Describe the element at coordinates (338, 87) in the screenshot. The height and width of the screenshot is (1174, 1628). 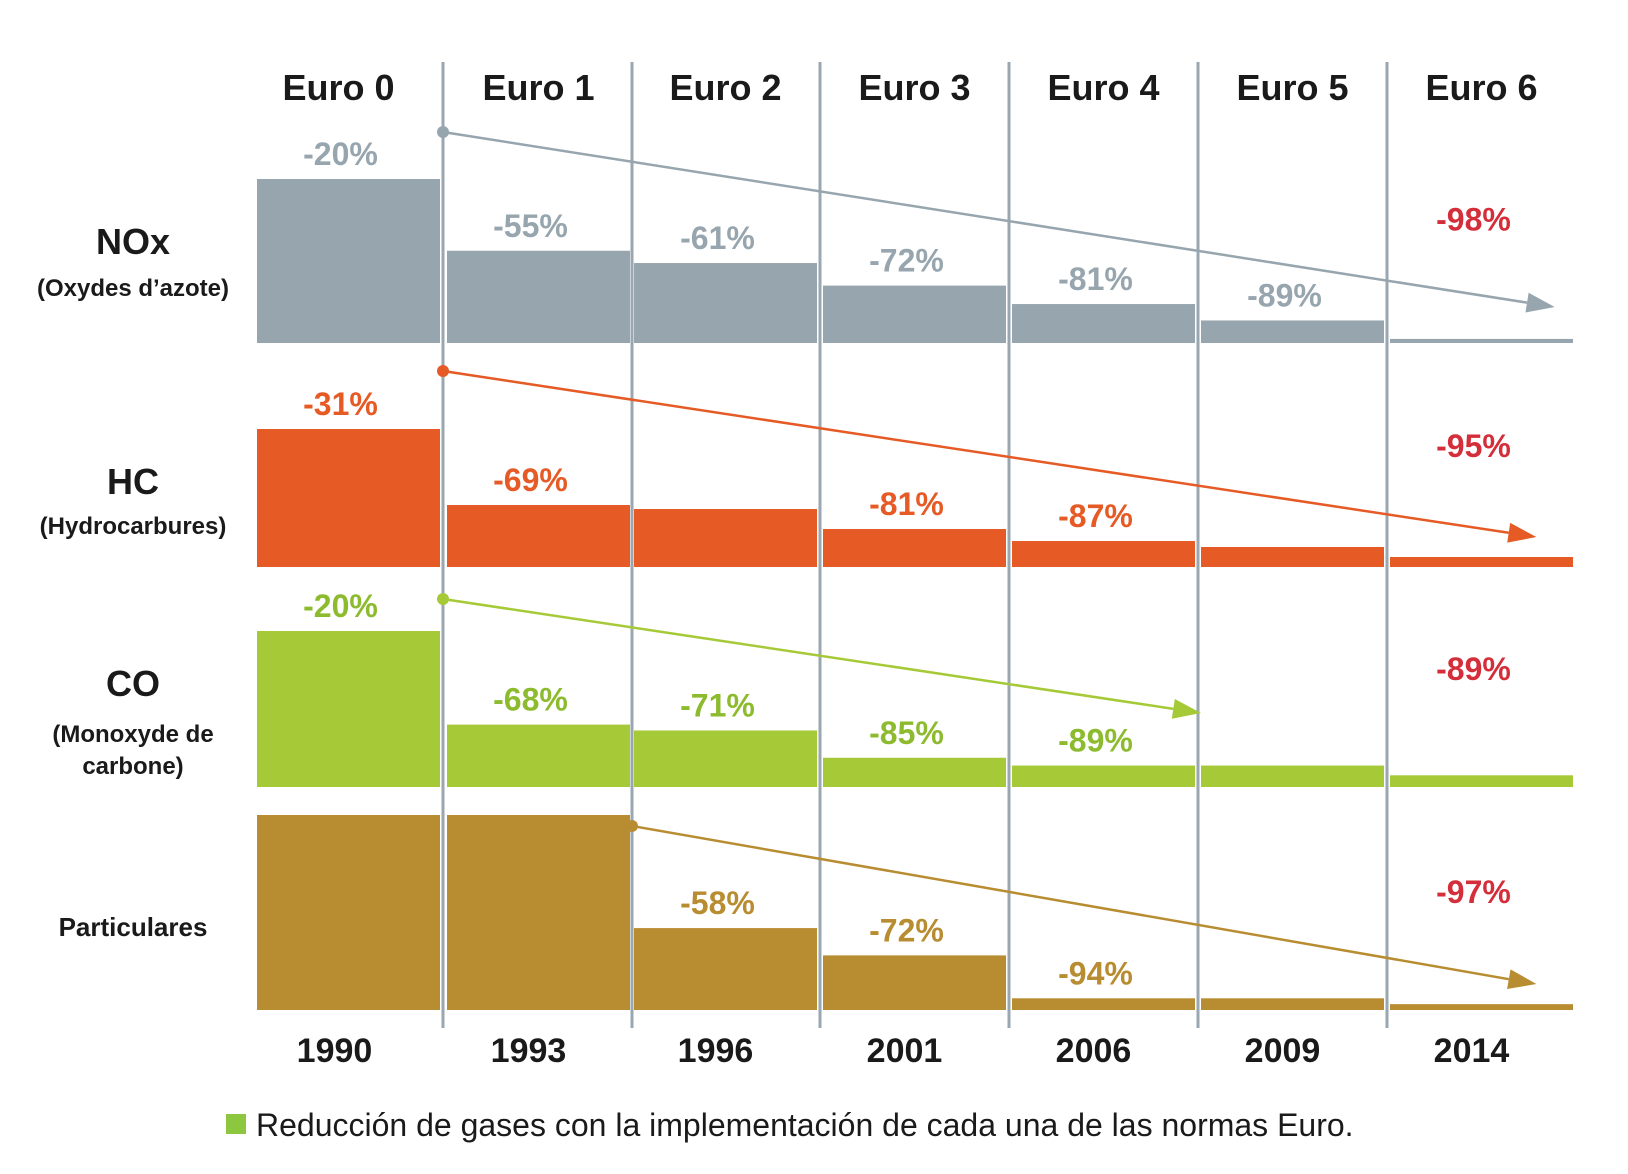
I see `column-header: Euro 0` at that location.